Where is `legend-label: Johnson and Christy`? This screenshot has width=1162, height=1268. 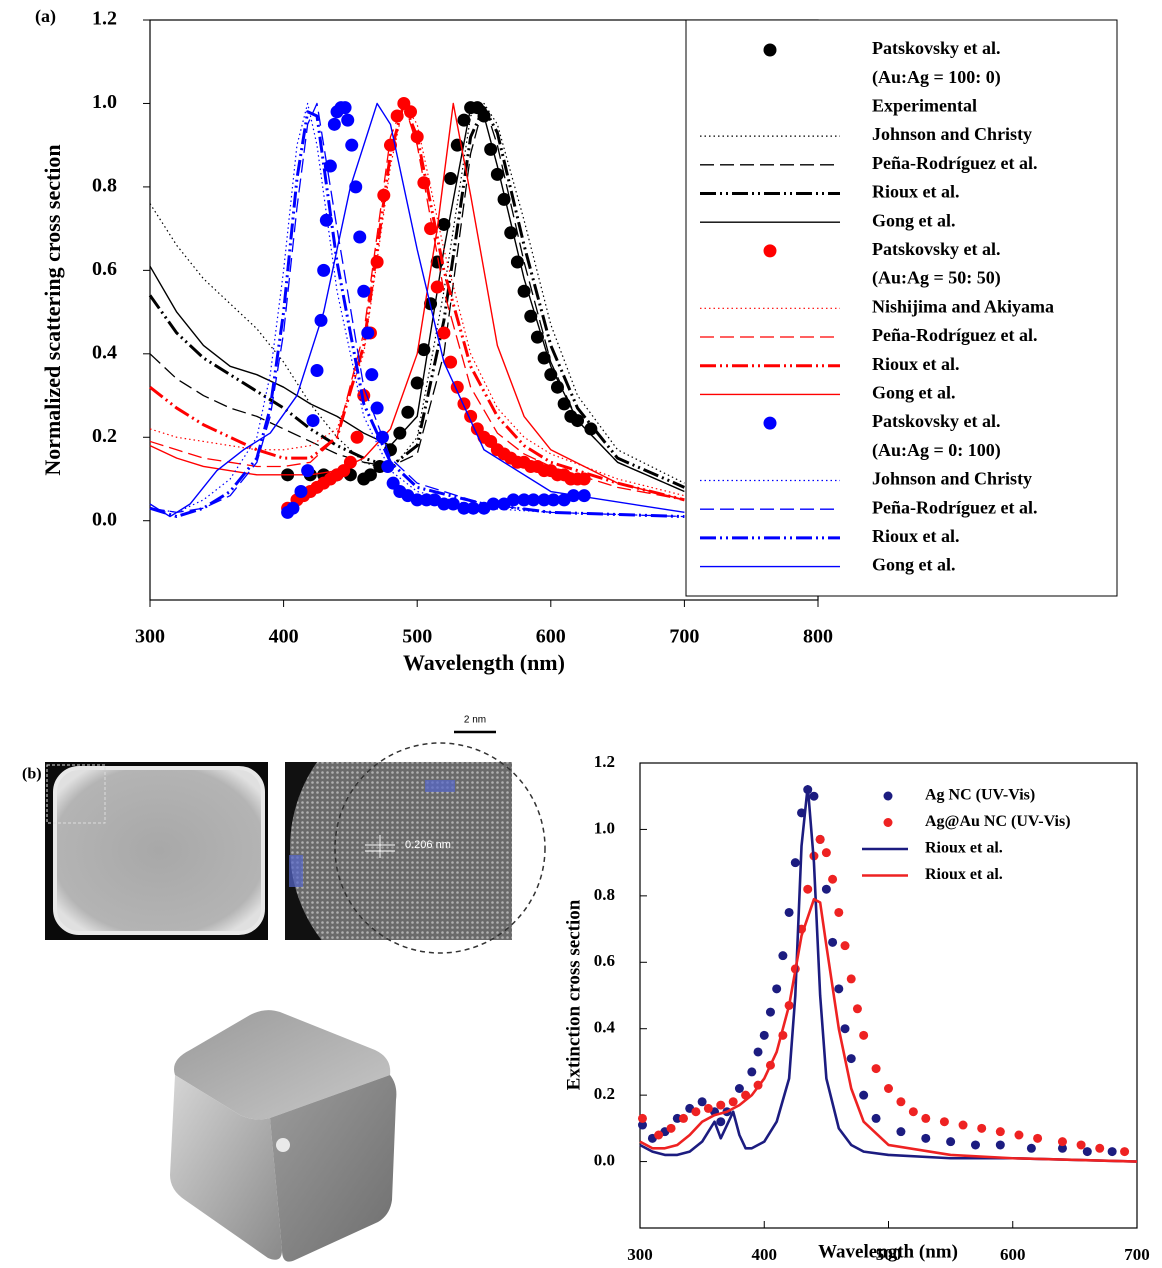
legend-label: Johnson and Christy is located at coordinates (952, 134).